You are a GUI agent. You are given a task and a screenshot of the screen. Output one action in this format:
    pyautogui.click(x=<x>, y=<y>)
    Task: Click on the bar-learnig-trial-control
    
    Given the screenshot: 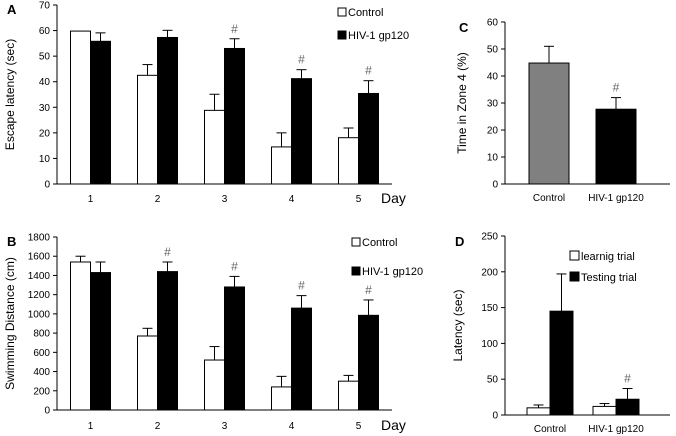 What is the action you would take?
    pyautogui.click(x=538, y=411)
    